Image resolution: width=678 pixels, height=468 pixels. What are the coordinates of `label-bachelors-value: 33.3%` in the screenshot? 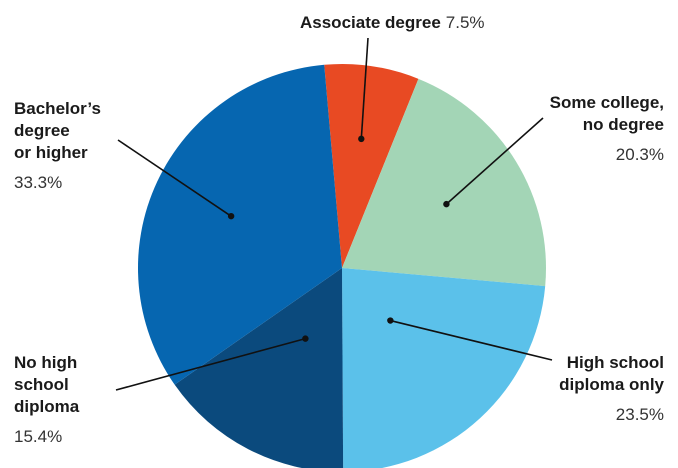 It's located at (38, 182).